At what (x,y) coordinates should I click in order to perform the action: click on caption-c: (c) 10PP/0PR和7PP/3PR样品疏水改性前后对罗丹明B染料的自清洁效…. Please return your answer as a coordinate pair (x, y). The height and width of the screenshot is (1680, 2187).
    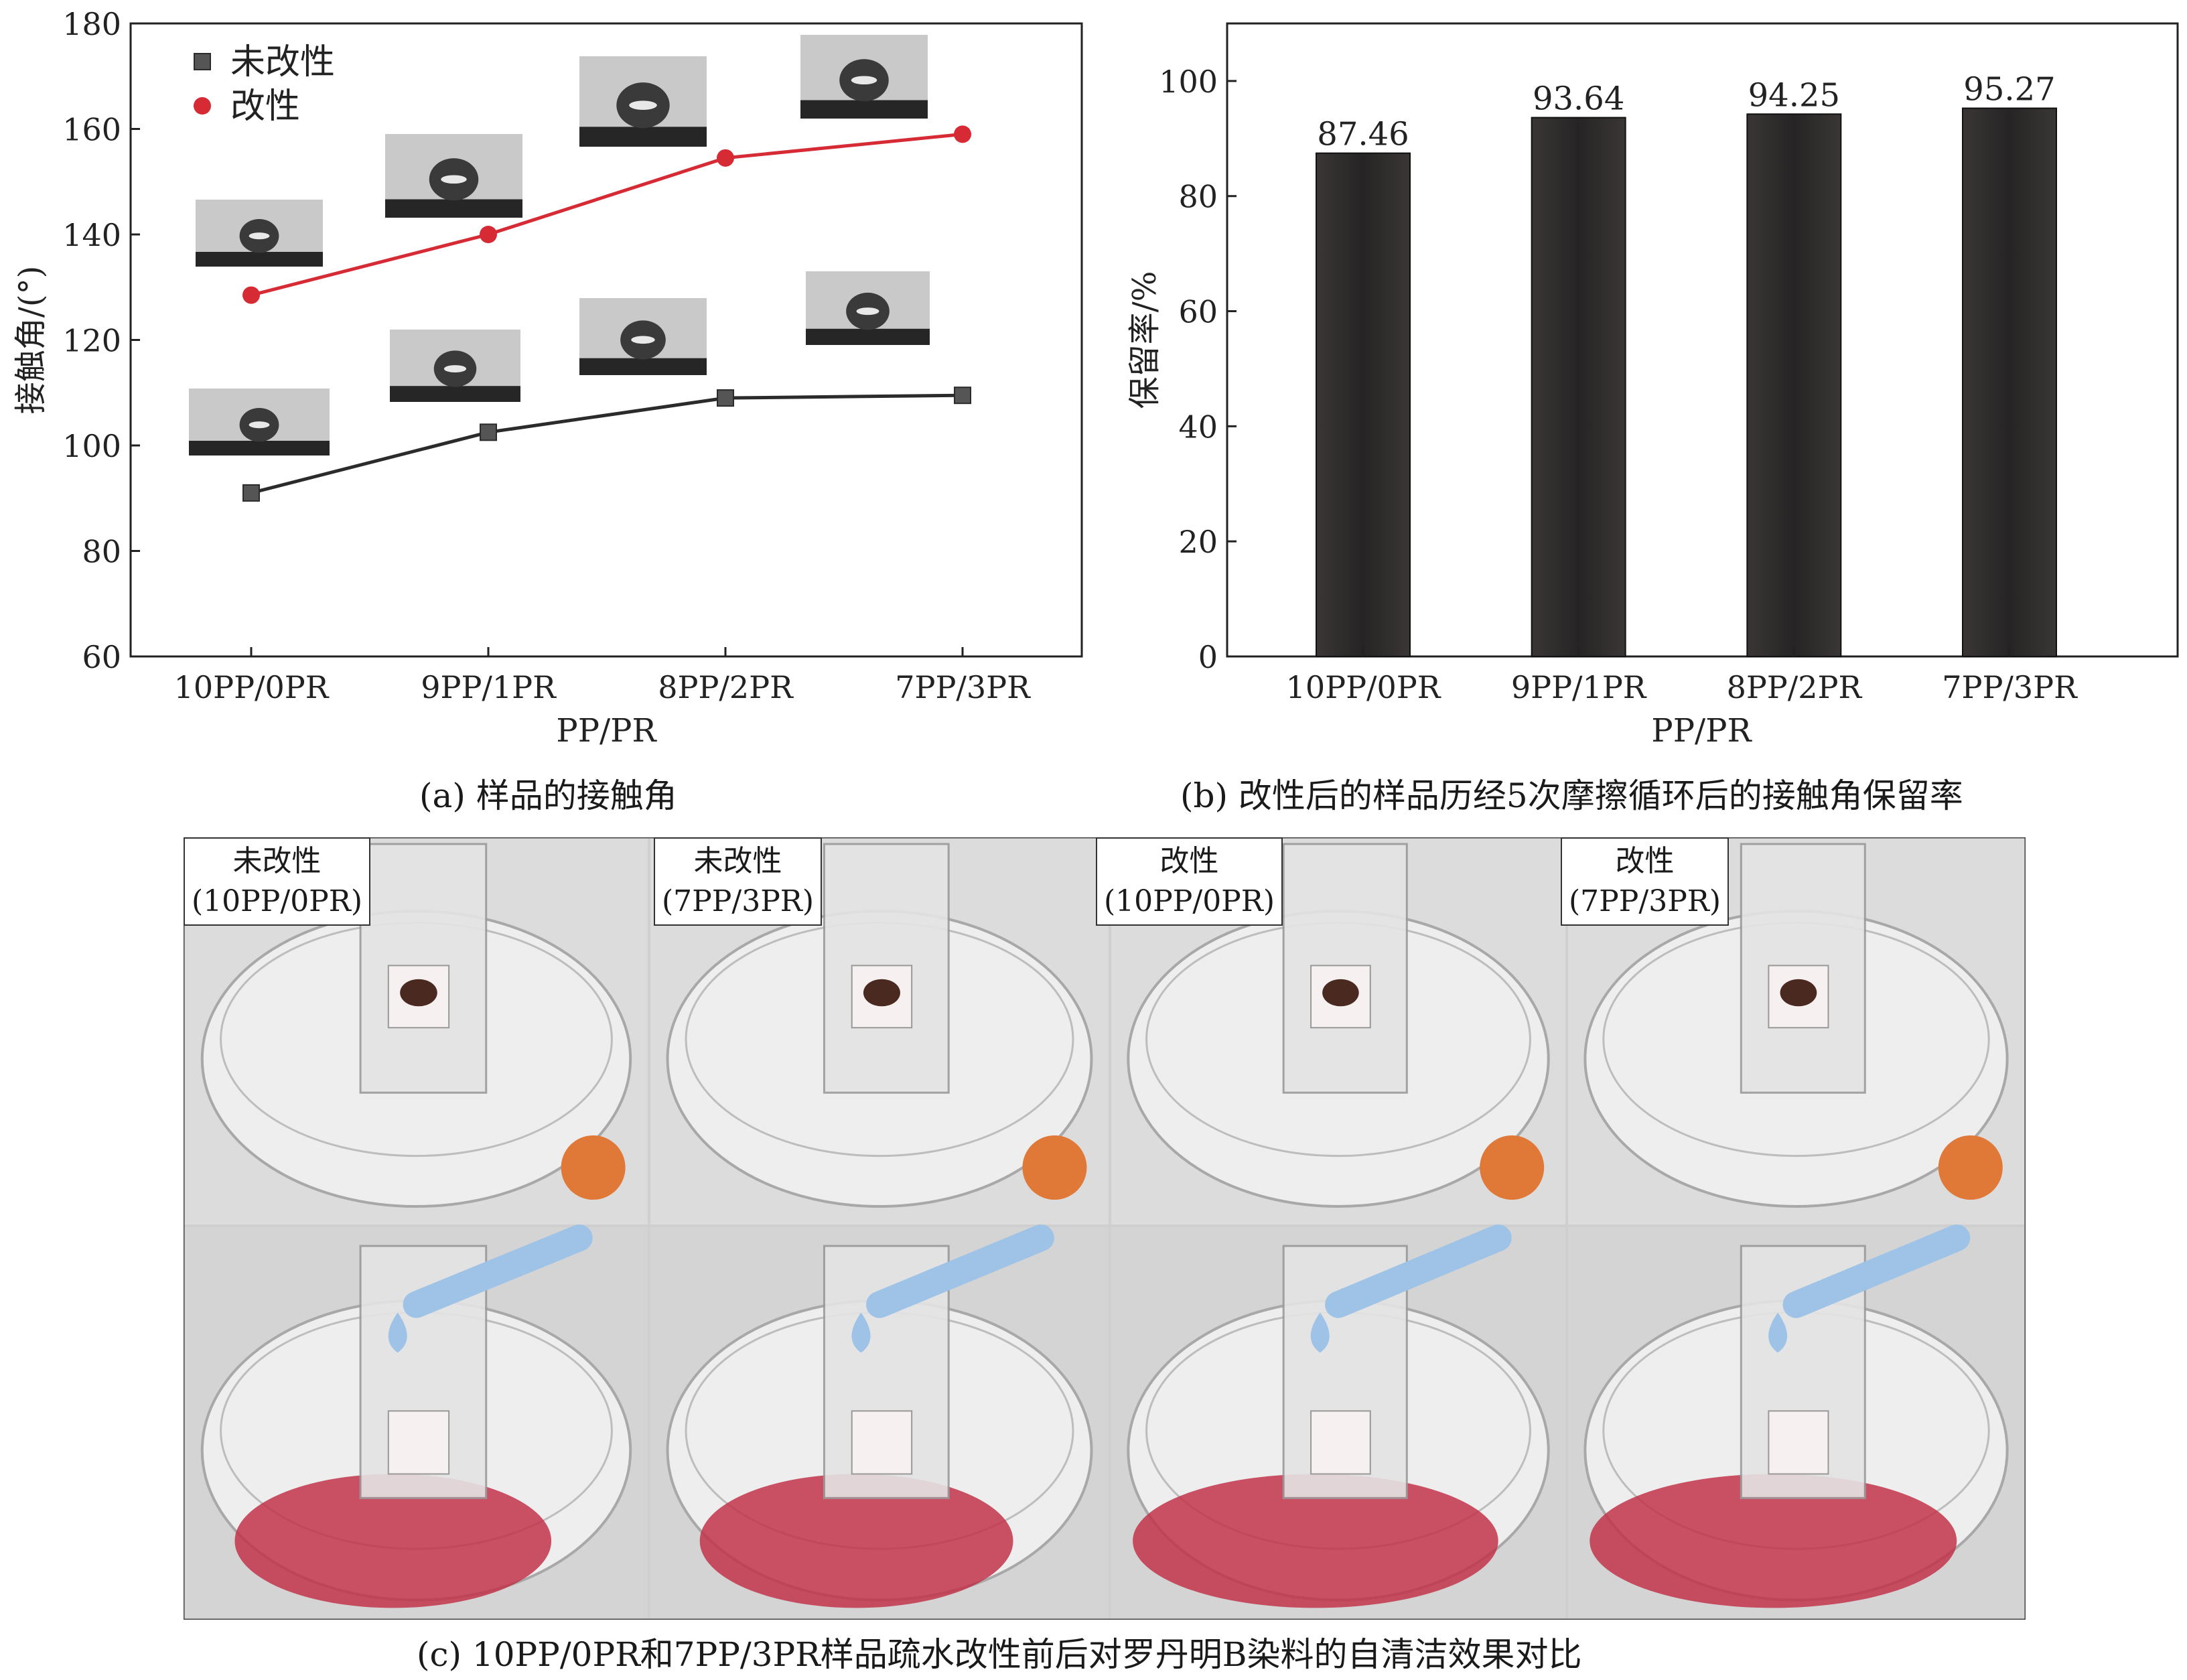
    Looking at the image, I should click on (999, 1655).